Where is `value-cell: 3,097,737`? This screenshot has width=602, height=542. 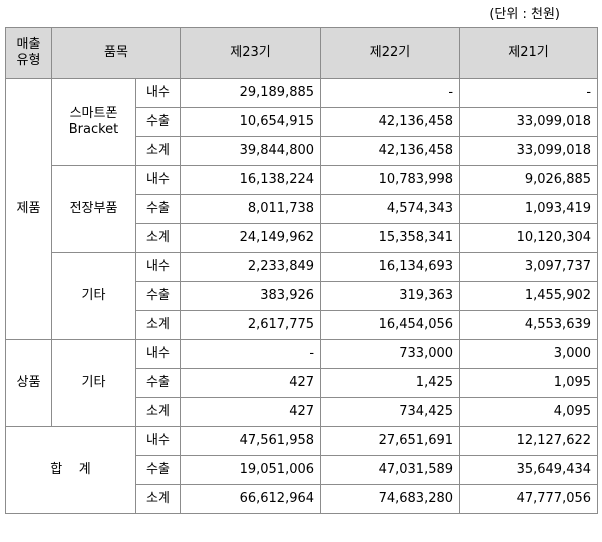
value-cell: 3,097,737 is located at coordinates (529, 267).